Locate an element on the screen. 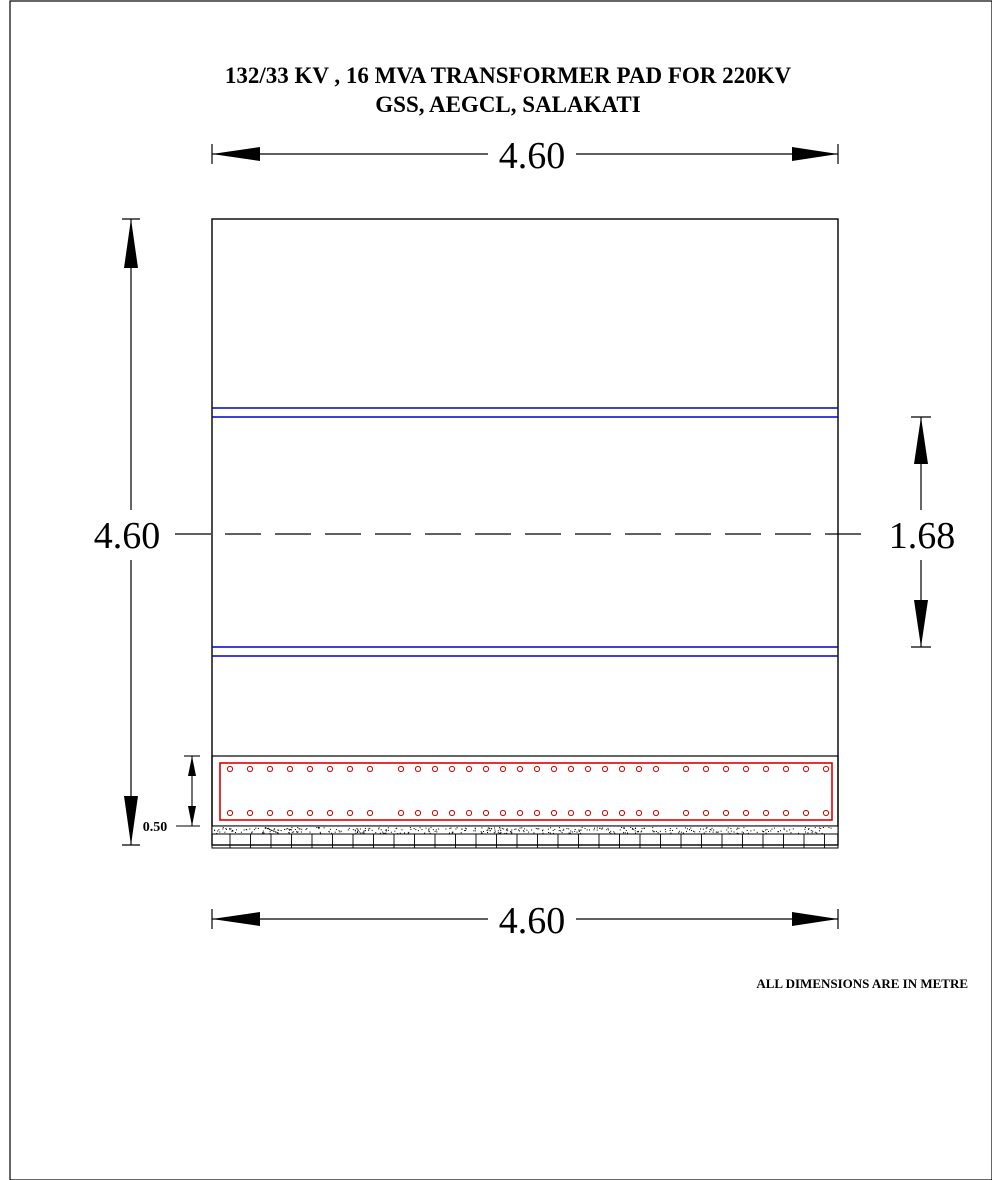 The image size is (992, 1180). units-note: ALL DIMENSIONS ARE IN METRE is located at coordinates (862, 983).